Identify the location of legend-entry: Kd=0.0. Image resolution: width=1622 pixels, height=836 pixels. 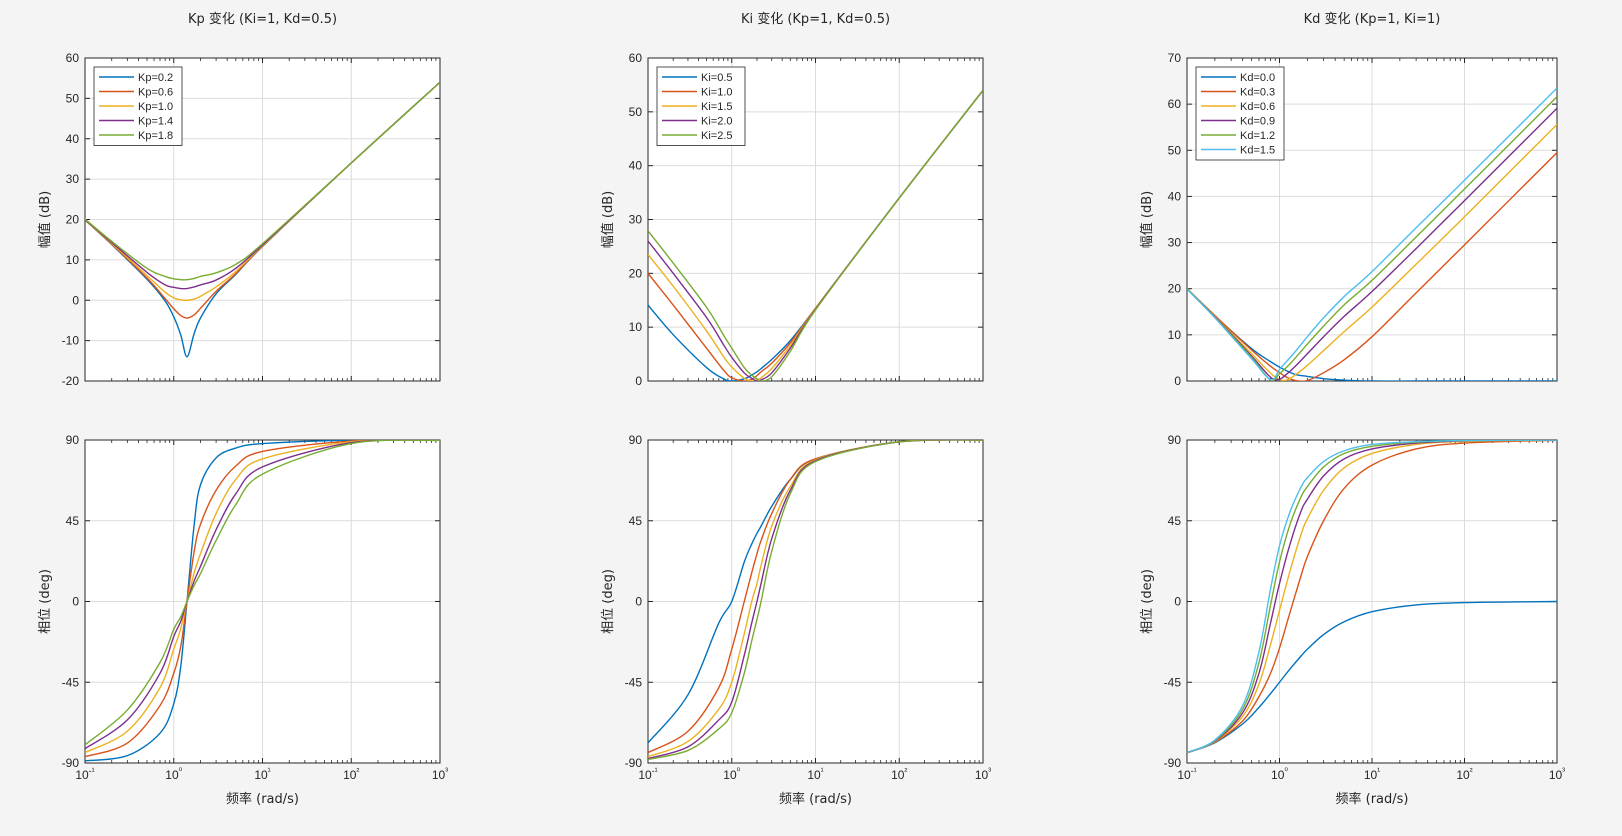
(1257, 78).